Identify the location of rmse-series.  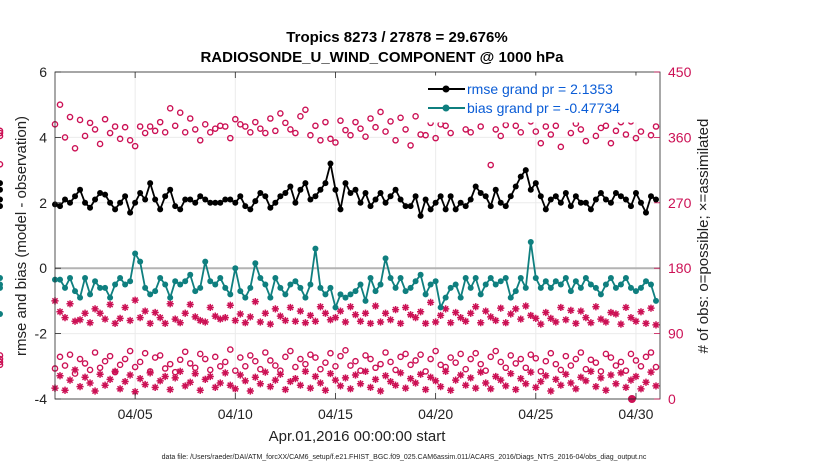
(329, 189).